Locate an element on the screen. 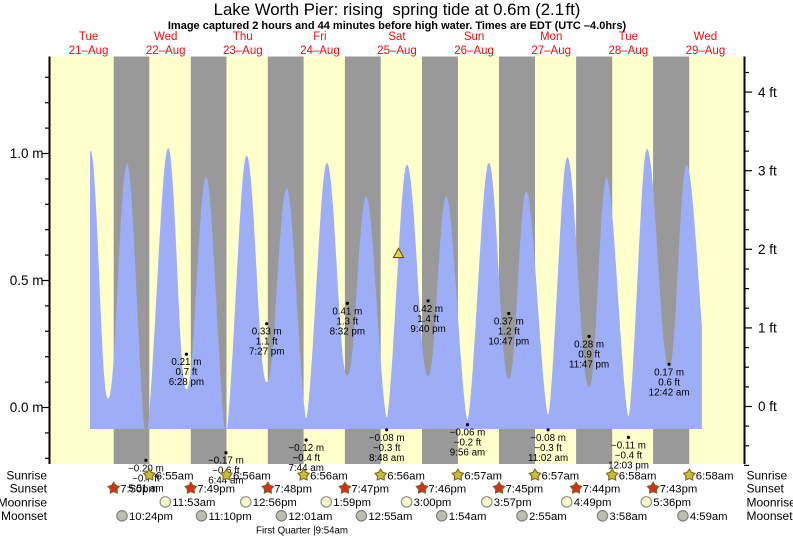 The width and height of the screenshot is (793, 537). svg-text: −0.3 ft is located at coordinates (387, 448).